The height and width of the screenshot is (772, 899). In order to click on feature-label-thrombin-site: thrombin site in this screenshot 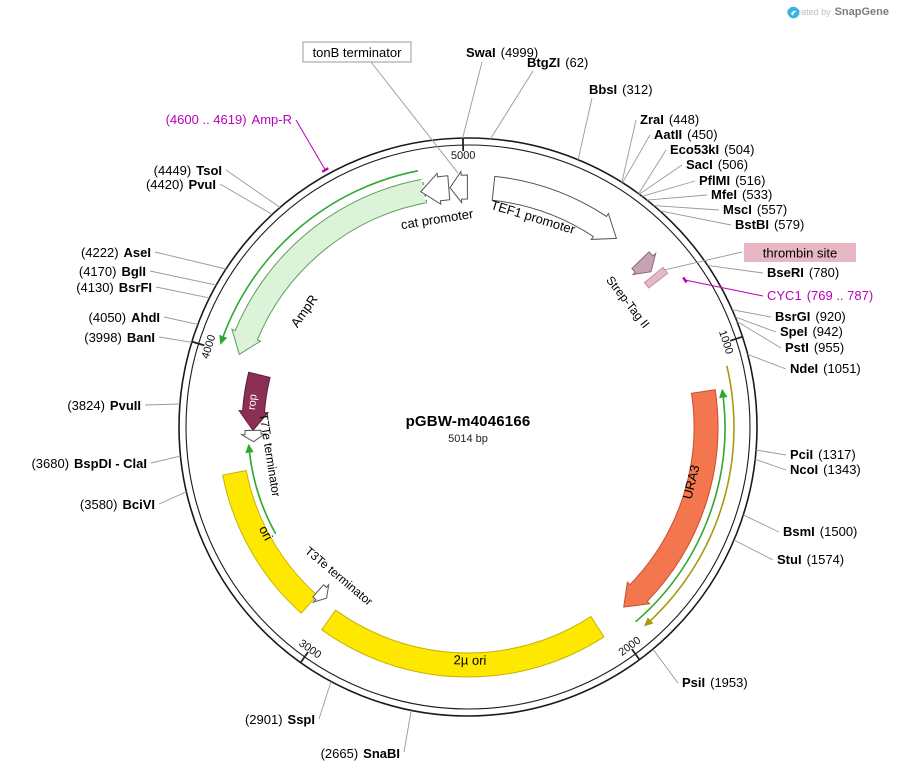, I will do `click(800, 252)`.